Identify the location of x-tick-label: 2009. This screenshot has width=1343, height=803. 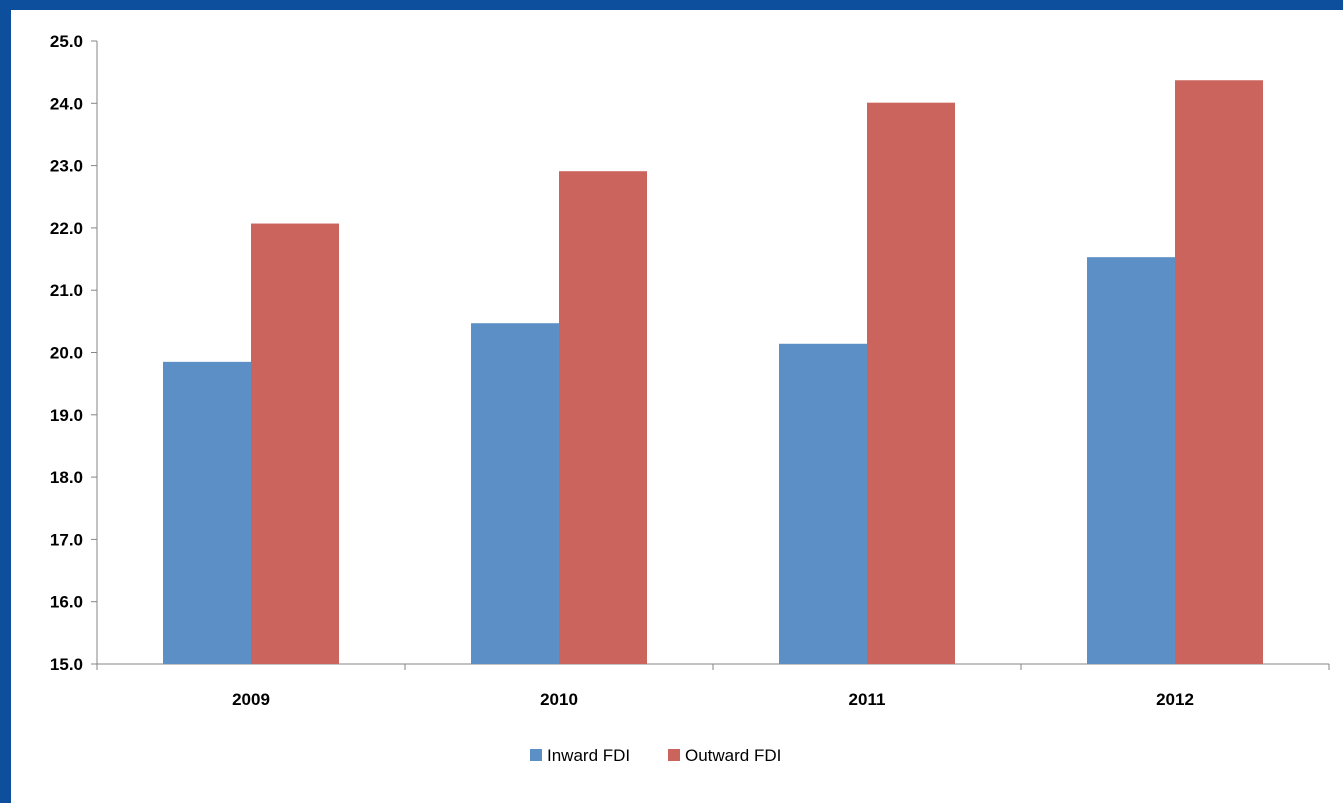
(251, 699).